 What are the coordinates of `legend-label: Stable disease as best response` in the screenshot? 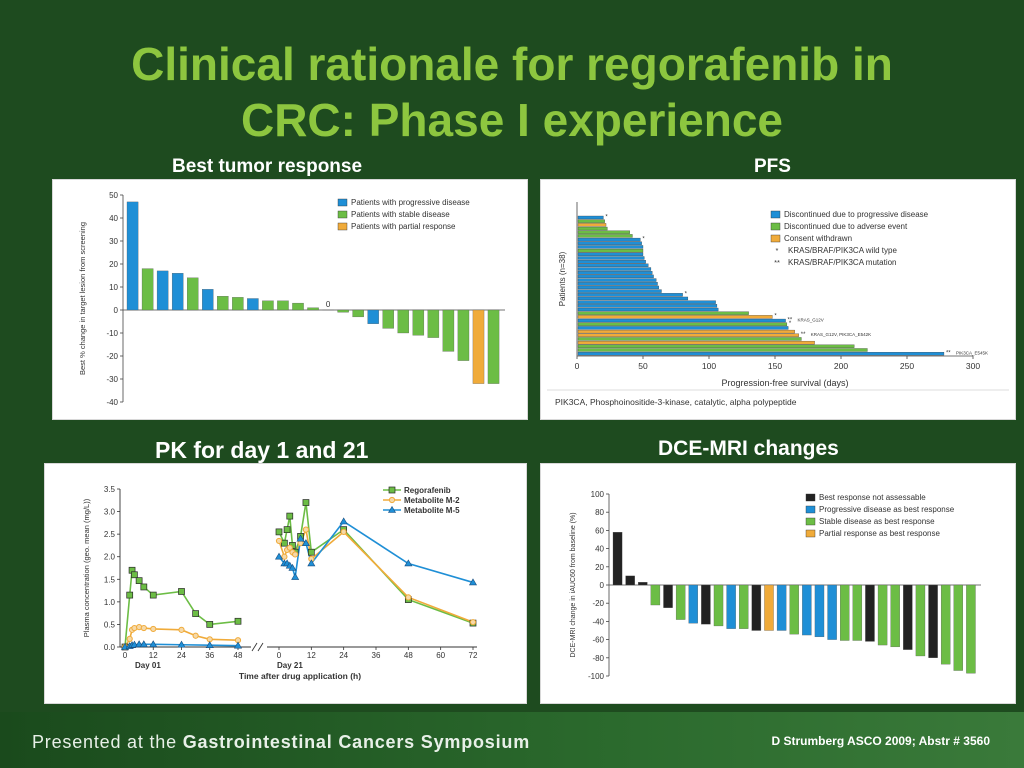 It's located at (877, 521).